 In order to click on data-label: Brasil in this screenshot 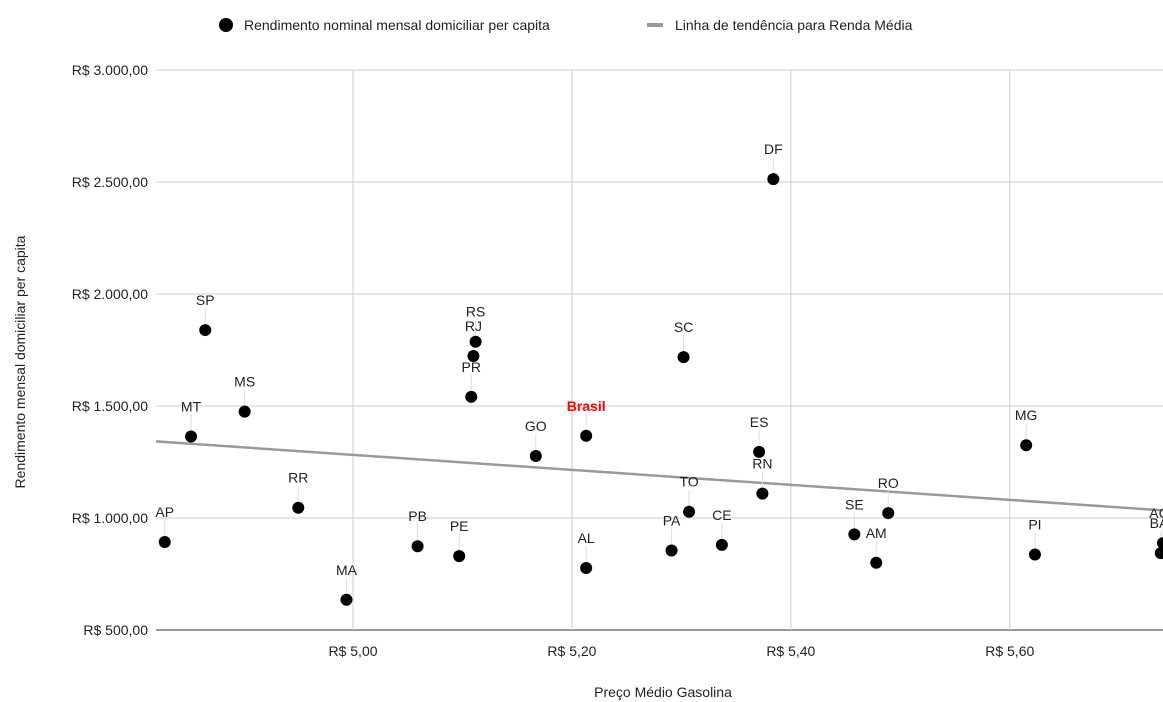, I will do `click(586, 406)`.